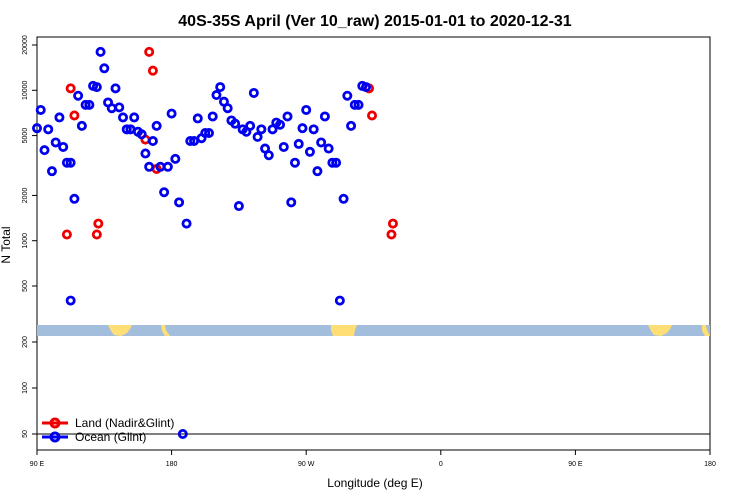 This screenshot has height=500, width=750. What do you see at coordinates (25, 388) in the screenshot?
I see `y-tick-label: 100` at bounding box center [25, 388].